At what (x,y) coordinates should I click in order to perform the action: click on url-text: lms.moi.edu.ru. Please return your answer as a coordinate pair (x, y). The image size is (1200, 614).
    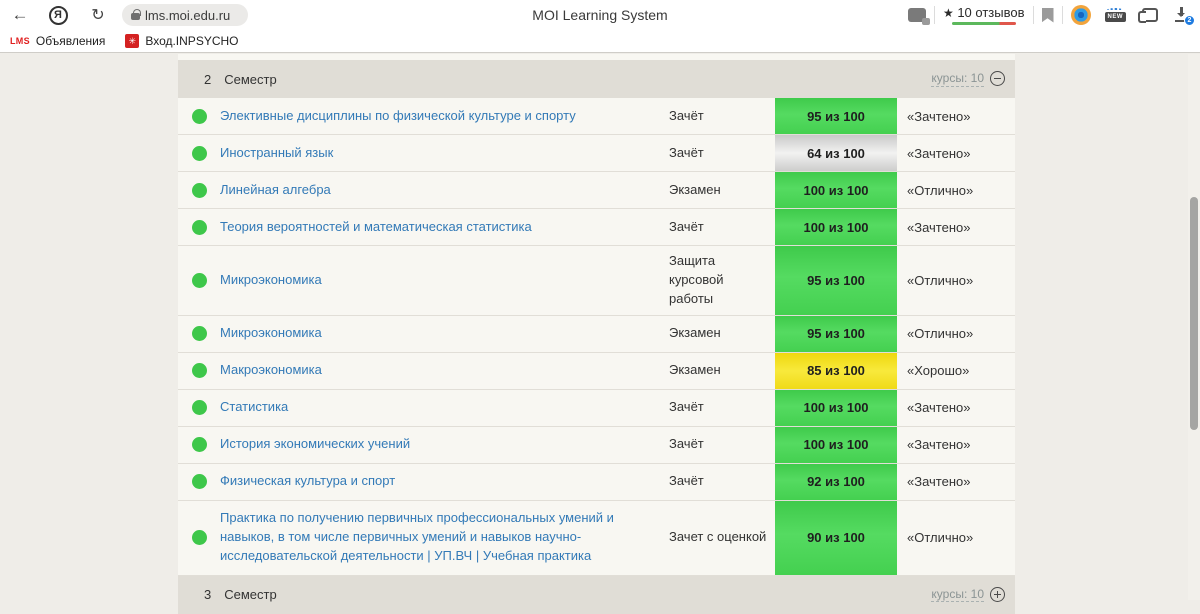
    Looking at the image, I should click on (188, 15).